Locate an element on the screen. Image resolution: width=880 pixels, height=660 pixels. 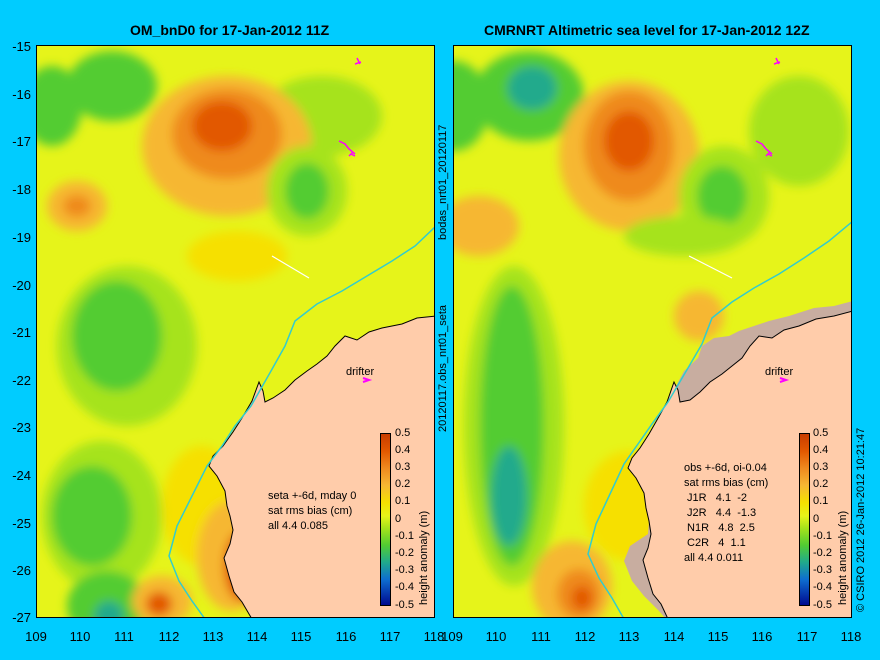
copyright-credit: © CSIRO 2012 26-Jan-2012 10:21:47 is located at coordinates (861, 519).